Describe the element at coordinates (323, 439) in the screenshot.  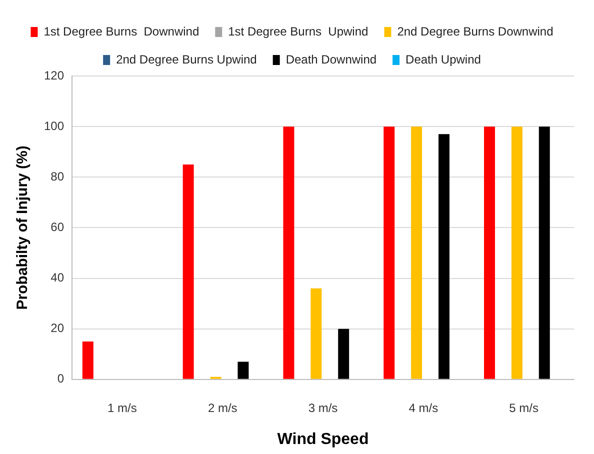
I see `x-axis-title: Wind Speed` at that location.